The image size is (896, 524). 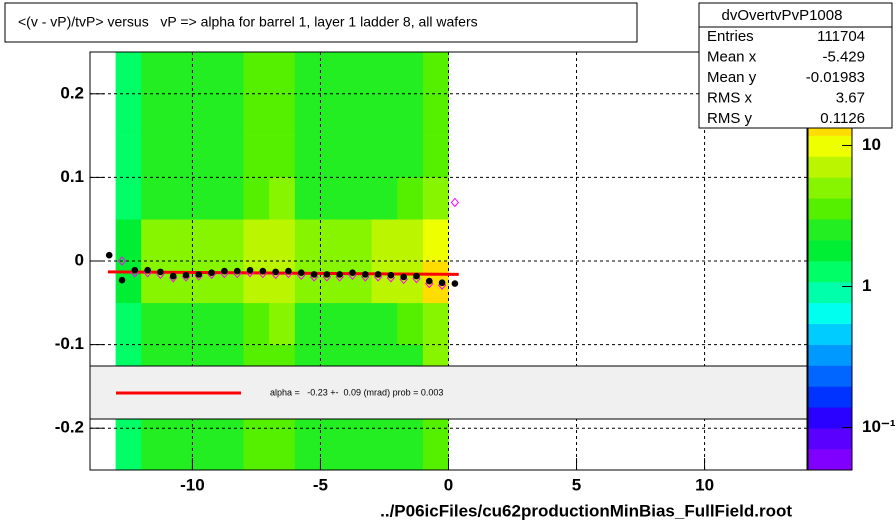 I want to click on stats-value: 3.67, so click(x=850, y=97).